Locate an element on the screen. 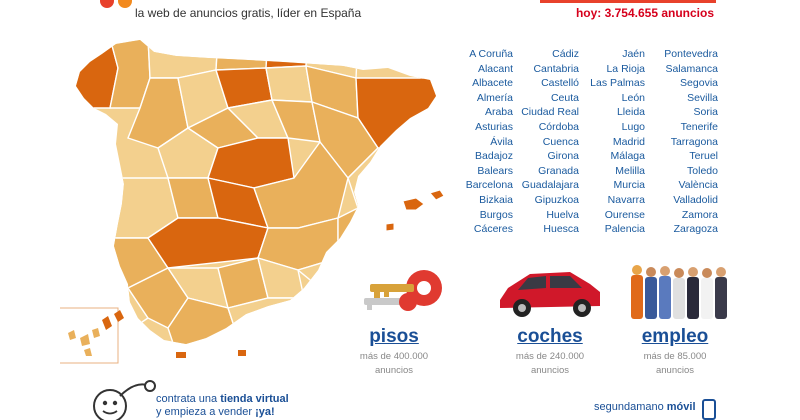  province-link: Huesca is located at coordinates (561, 229).